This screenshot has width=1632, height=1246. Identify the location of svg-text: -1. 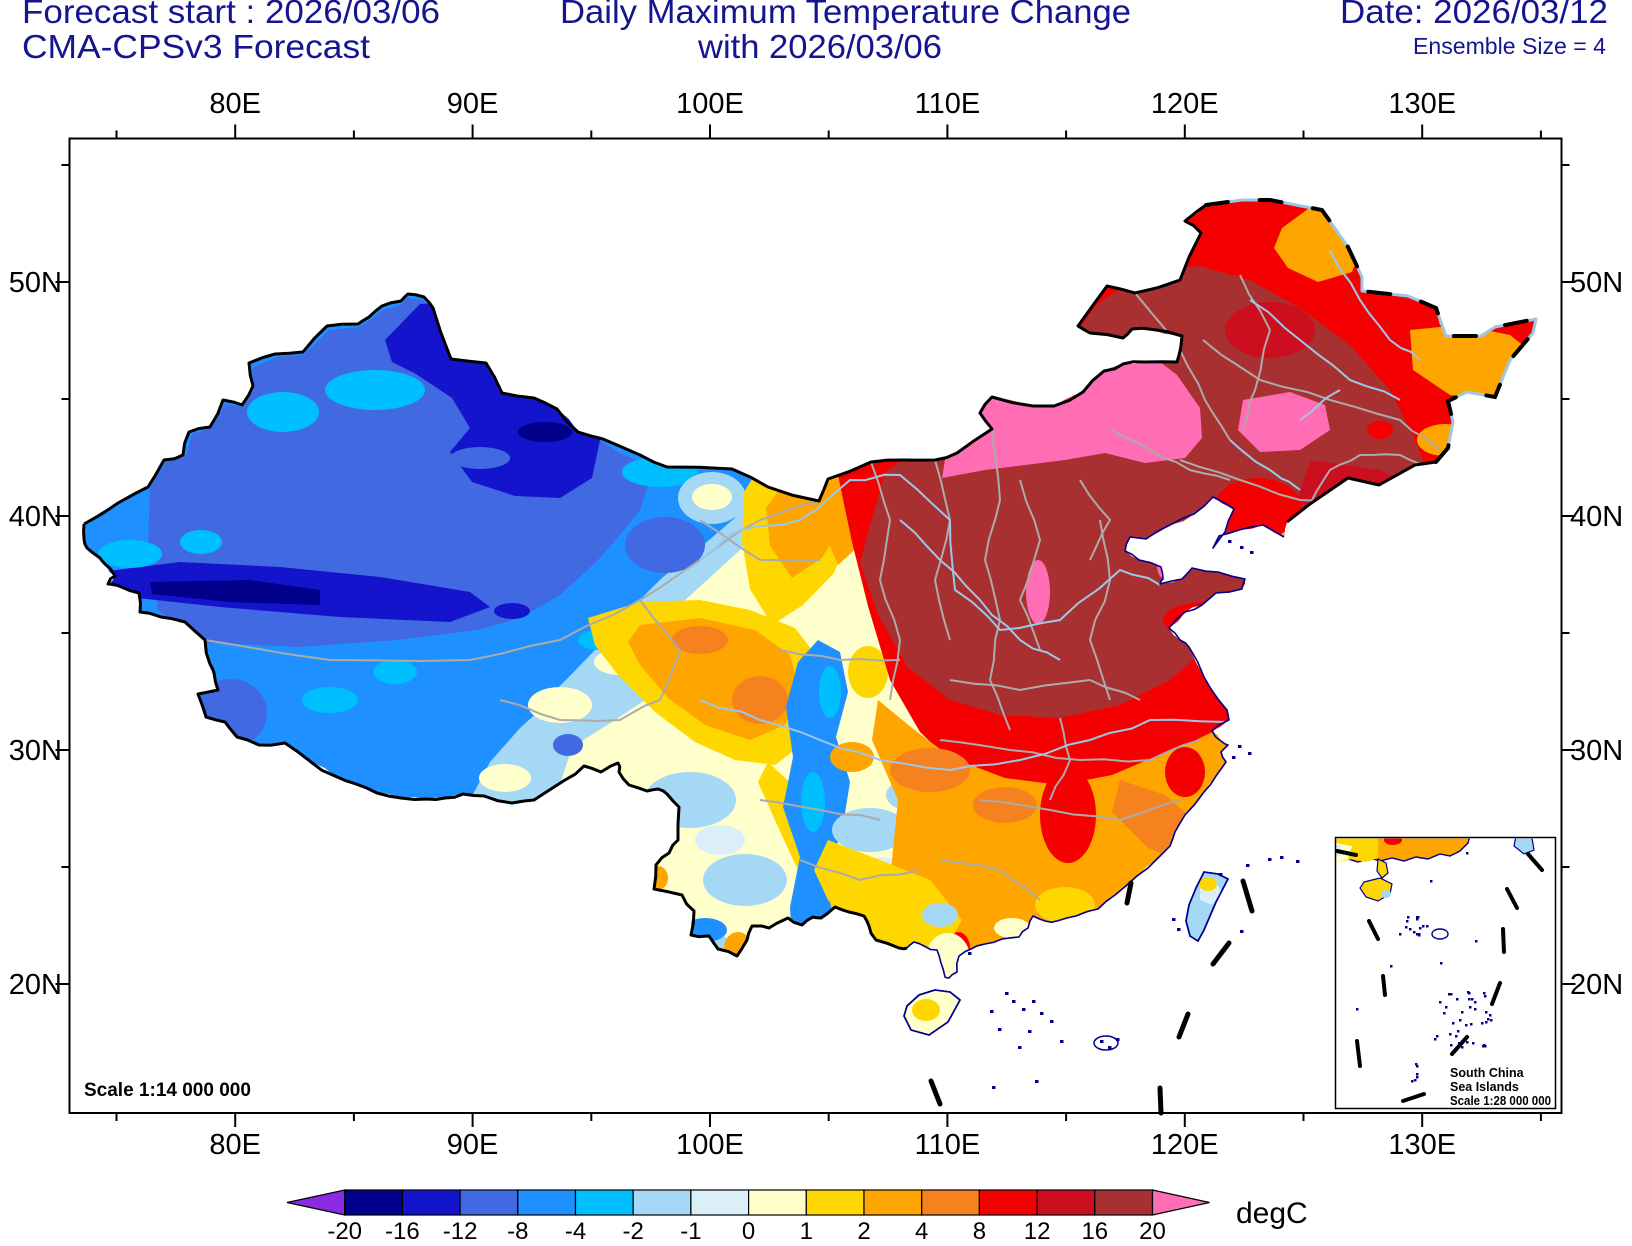
(690, 1229).